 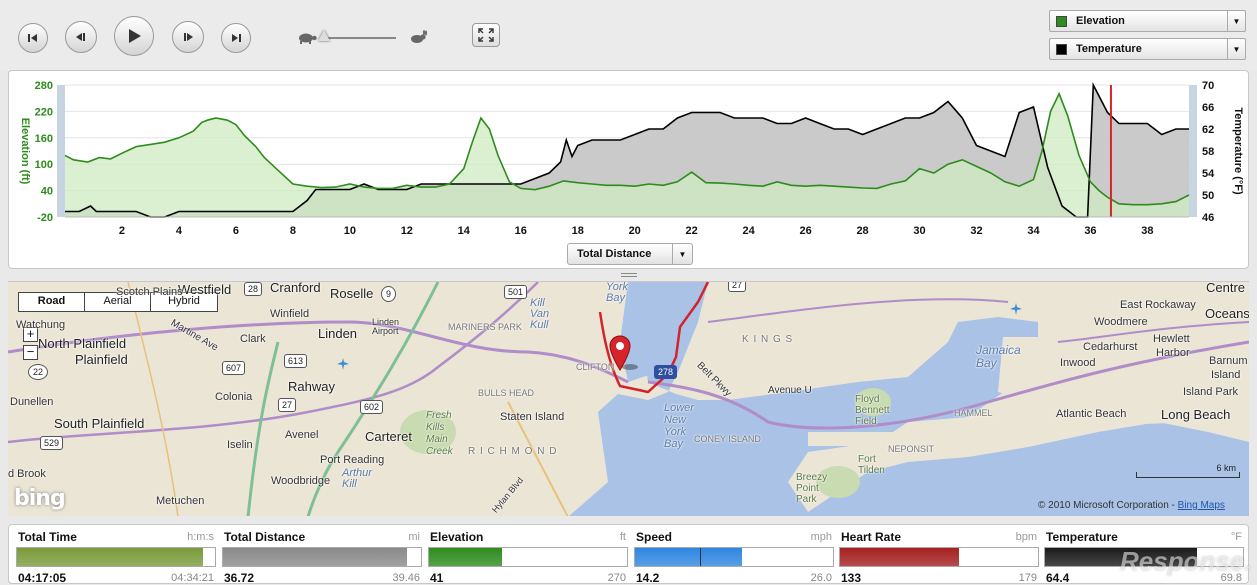 What do you see at coordinates (1091, 414) in the screenshot?
I see `map-label: Atlantic Beach` at bounding box center [1091, 414].